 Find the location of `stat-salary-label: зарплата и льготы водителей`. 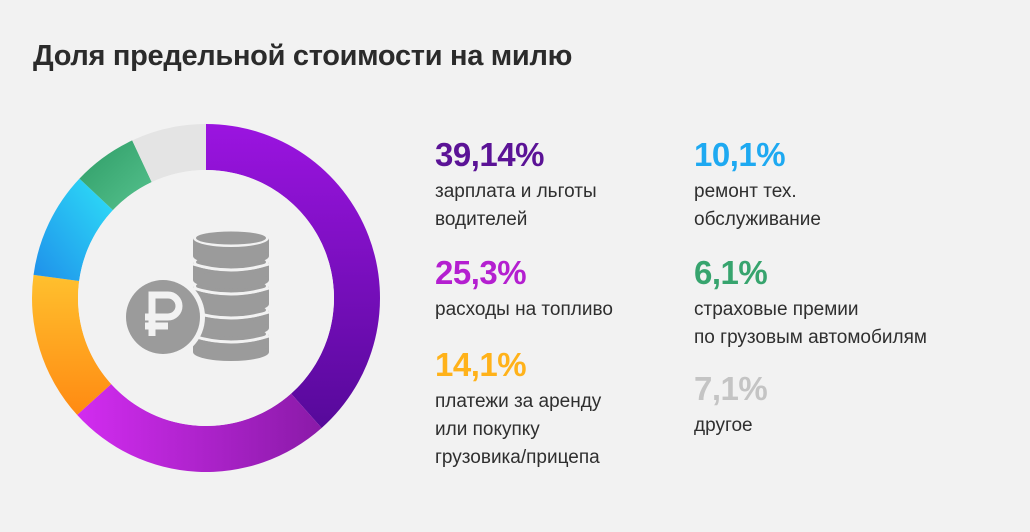

stat-salary-label: зарплата и льготы водителей is located at coordinates (516, 205).